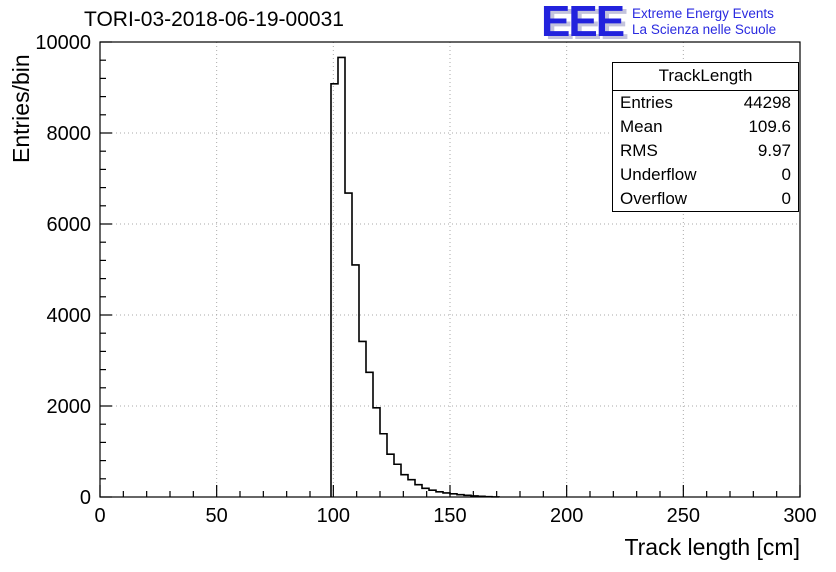 Image resolution: width=836 pixels, height=572 pixels. Describe the element at coordinates (799, 516) in the screenshot. I see `x-tick-label: 300` at that location.